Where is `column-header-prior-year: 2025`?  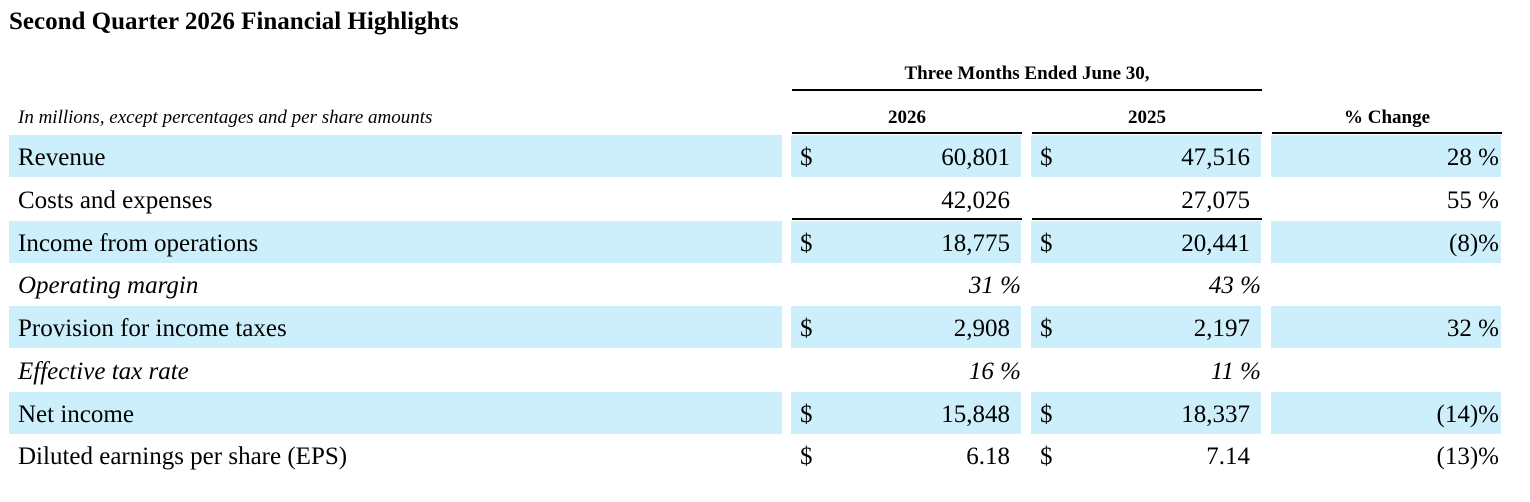
column-header-prior-year: 2025 is located at coordinates (1147, 117).